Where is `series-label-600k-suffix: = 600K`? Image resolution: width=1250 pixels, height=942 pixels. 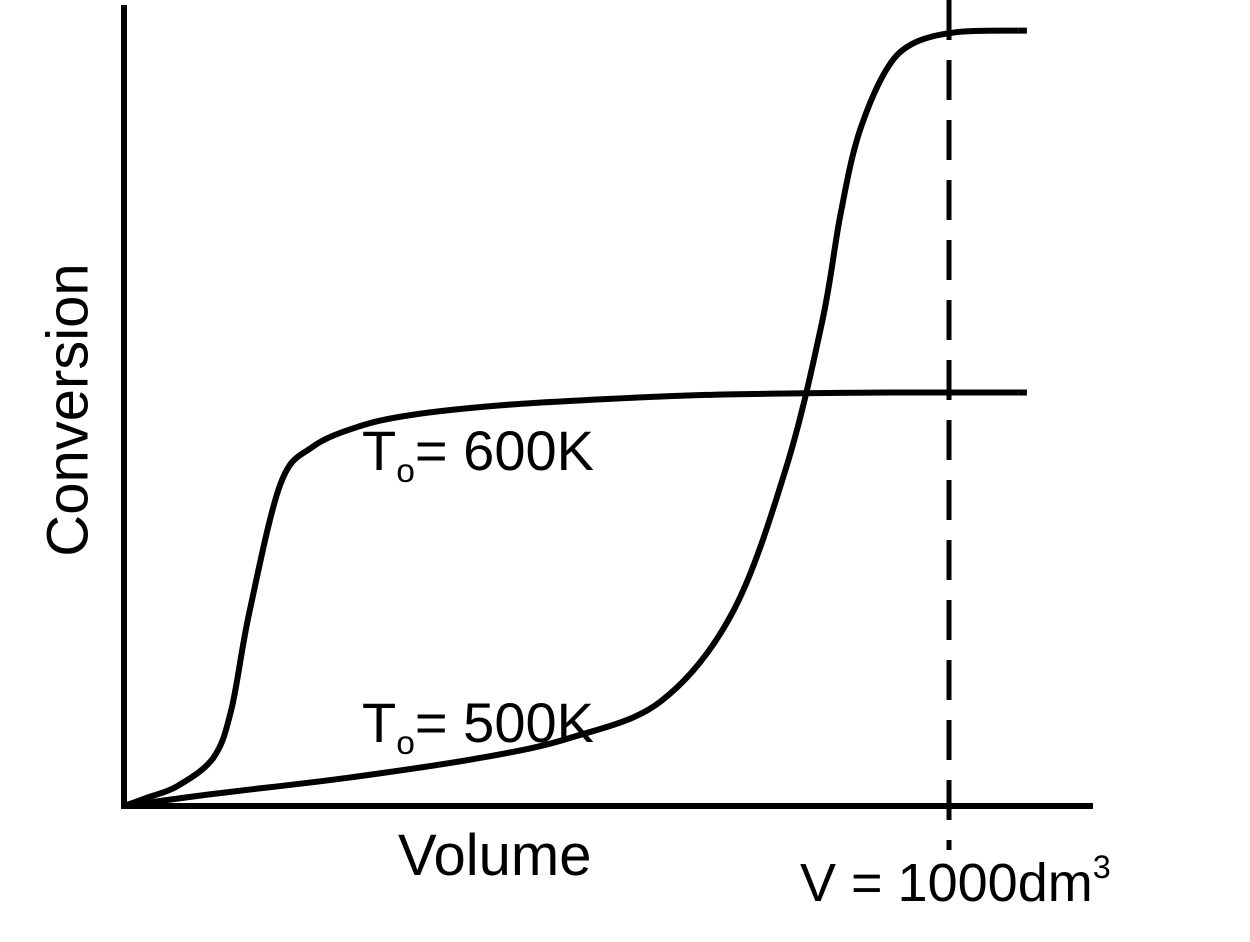 series-label-600k-suffix: = 600K is located at coordinates (504, 450).